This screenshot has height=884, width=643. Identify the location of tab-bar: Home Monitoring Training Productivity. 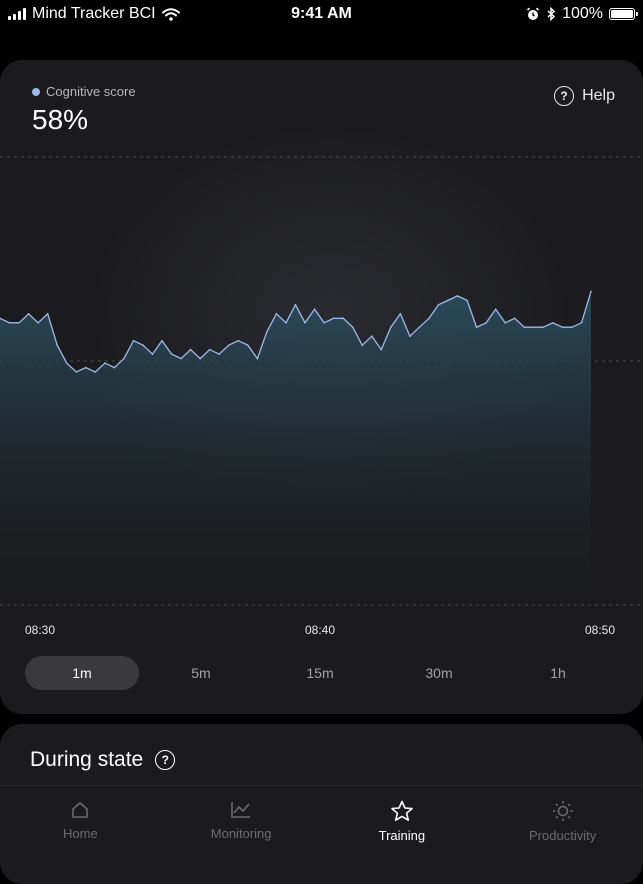
(321, 822).